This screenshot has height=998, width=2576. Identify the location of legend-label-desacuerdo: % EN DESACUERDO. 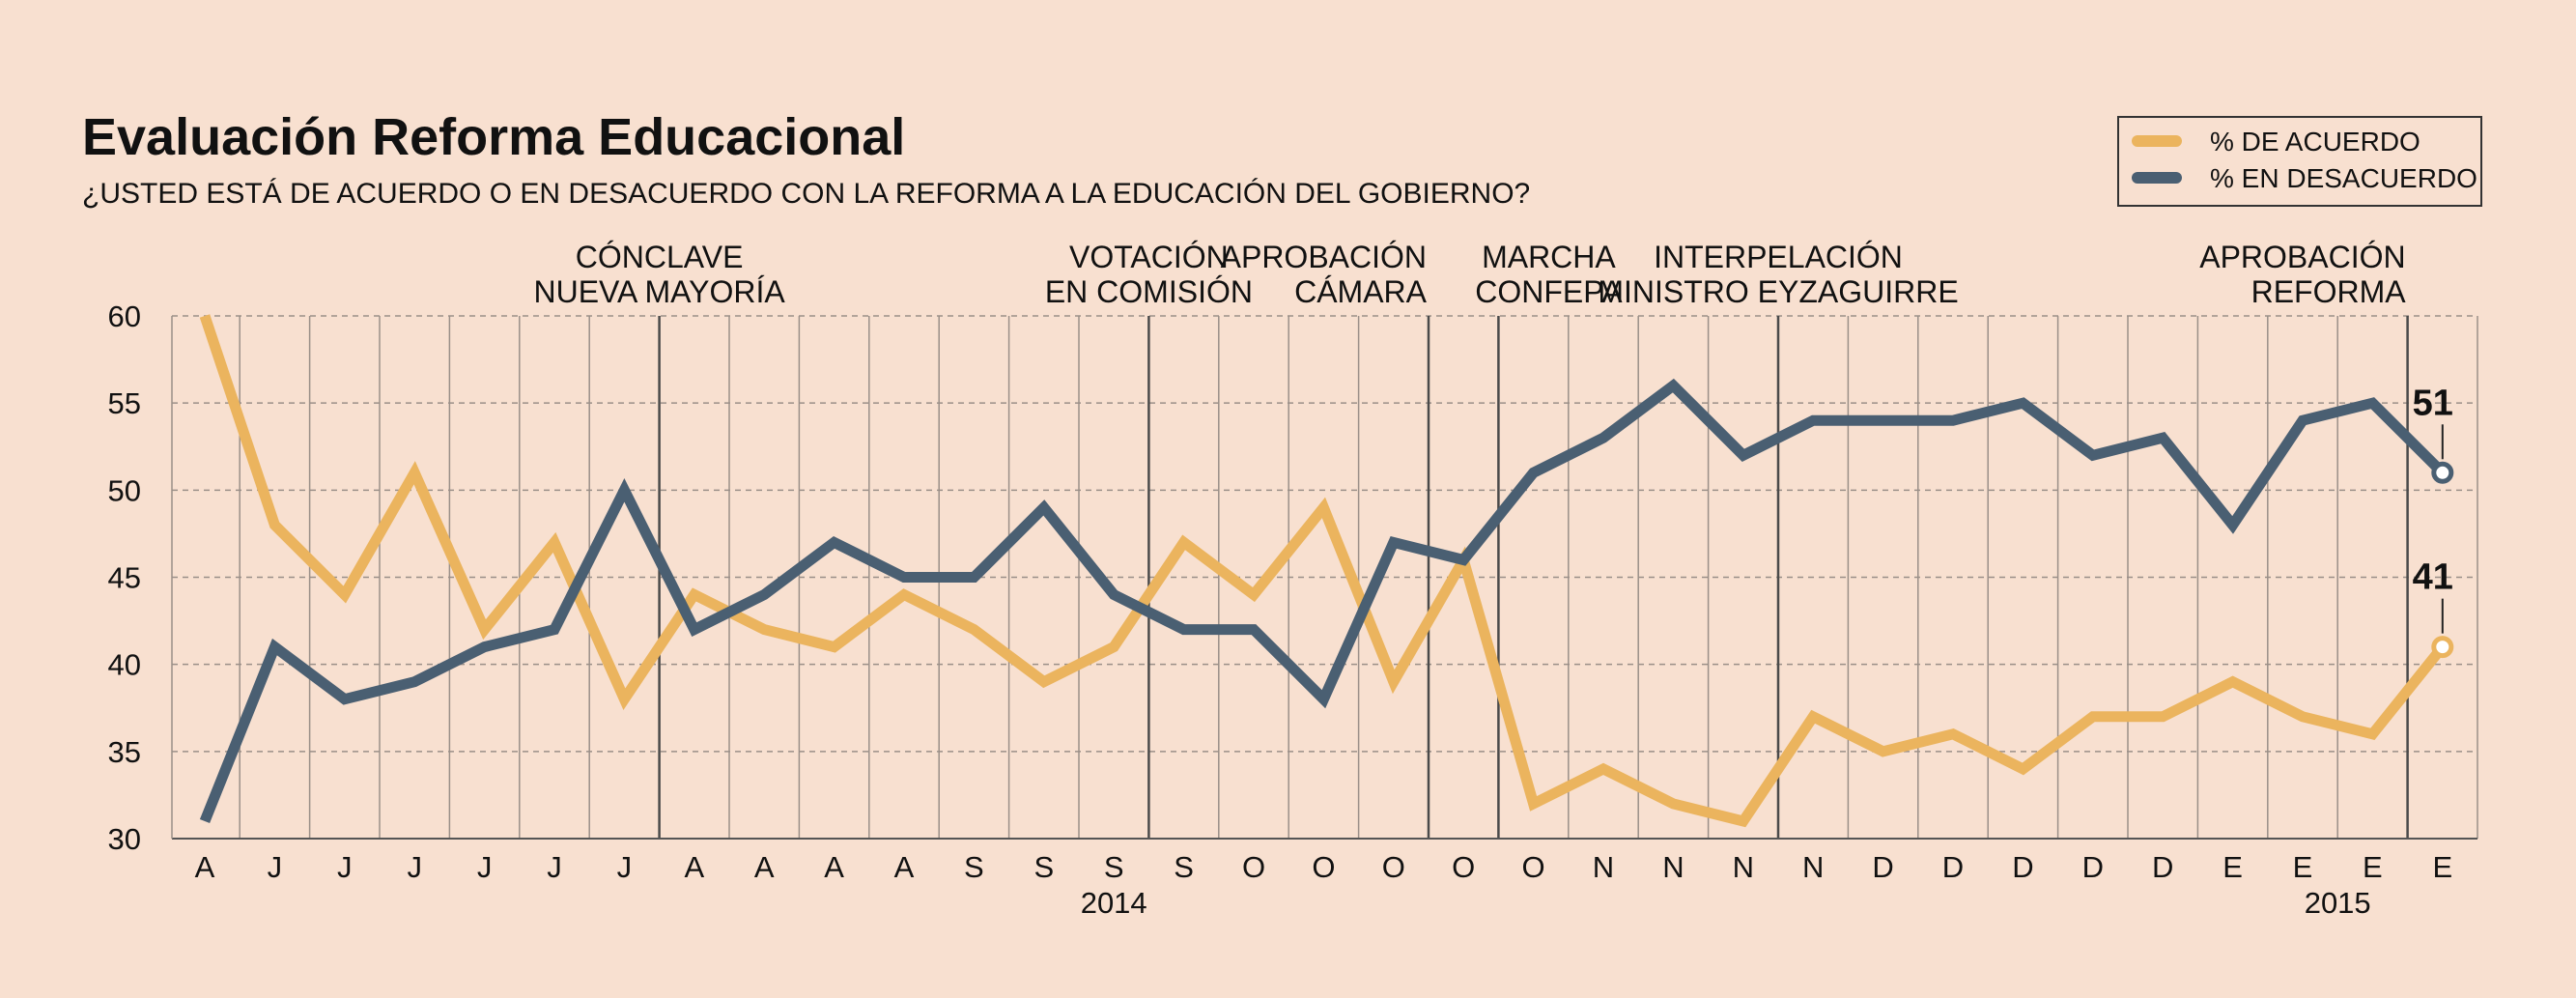
(2343, 178).